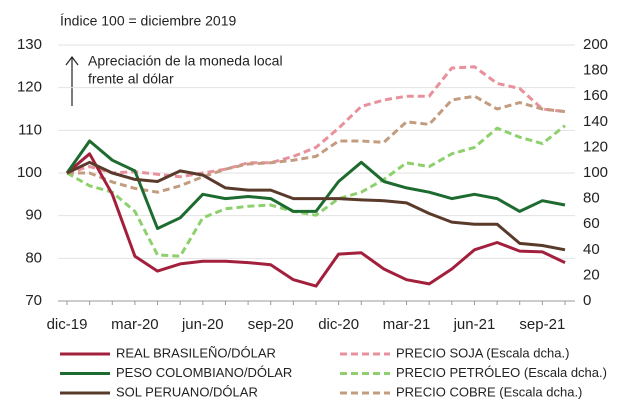  What do you see at coordinates (591, 198) in the screenshot?
I see `y2-tick-label: 80` at bounding box center [591, 198].